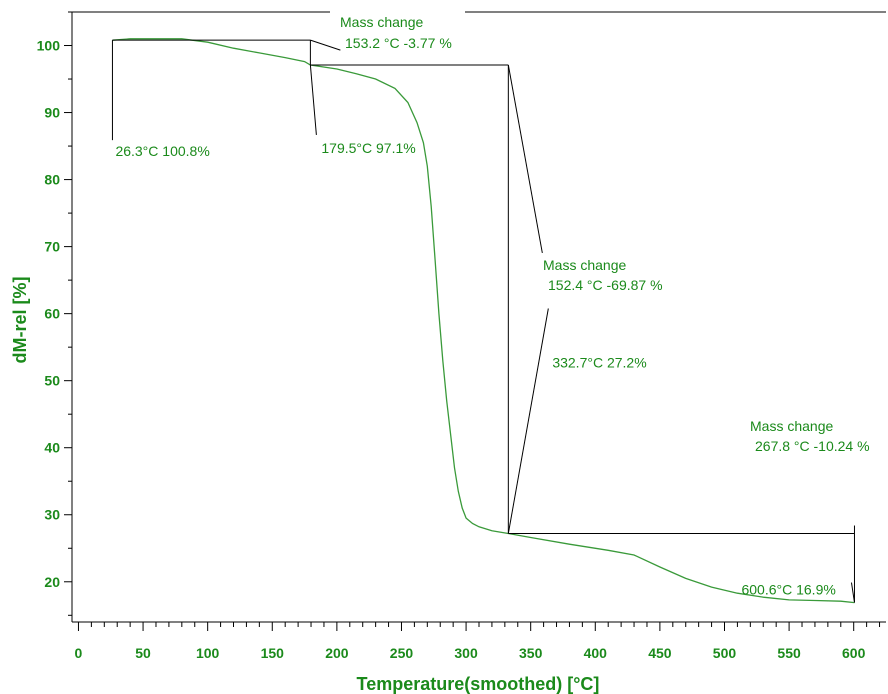 This screenshot has height=694, width=888. What do you see at coordinates (466, 653) in the screenshot?
I see `x-tick-label: 300` at bounding box center [466, 653].